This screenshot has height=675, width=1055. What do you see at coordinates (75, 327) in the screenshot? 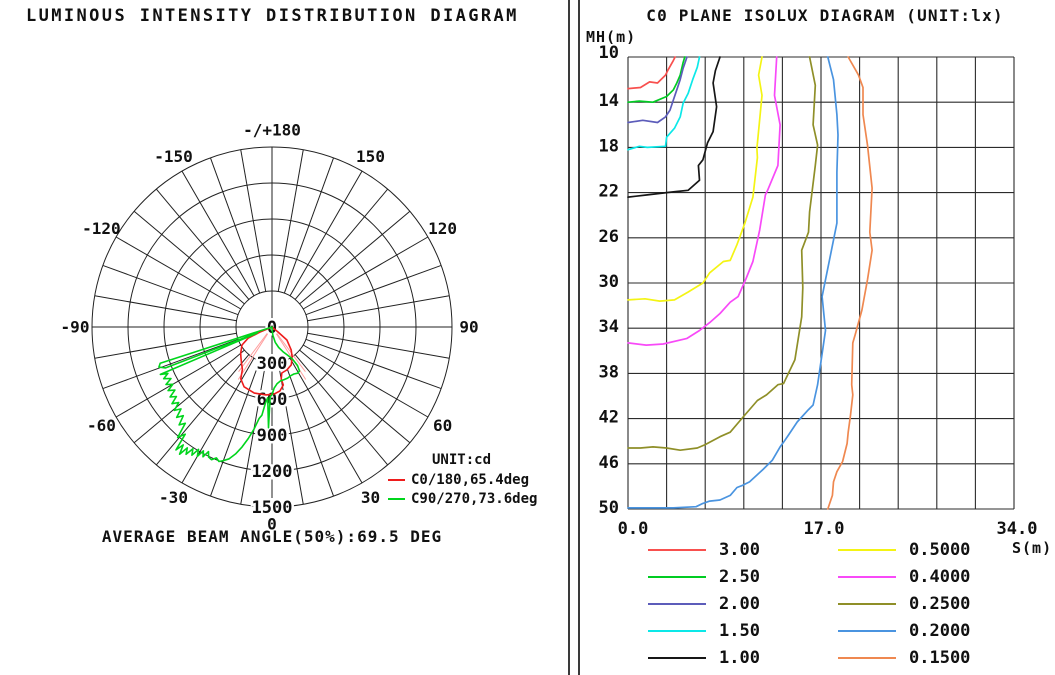
I see `svg-text: -90` at bounding box center [75, 327].